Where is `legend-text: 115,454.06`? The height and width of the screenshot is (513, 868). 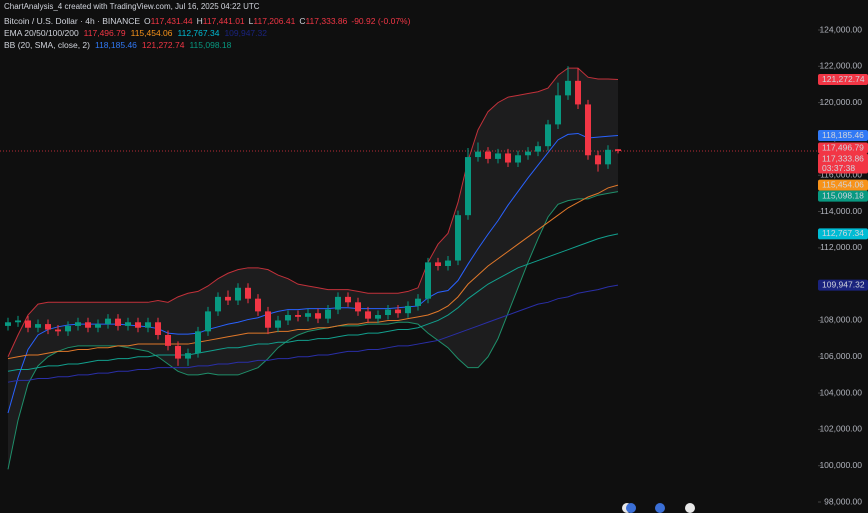 legend-text: 115,454.06 is located at coordinates (152, 33).